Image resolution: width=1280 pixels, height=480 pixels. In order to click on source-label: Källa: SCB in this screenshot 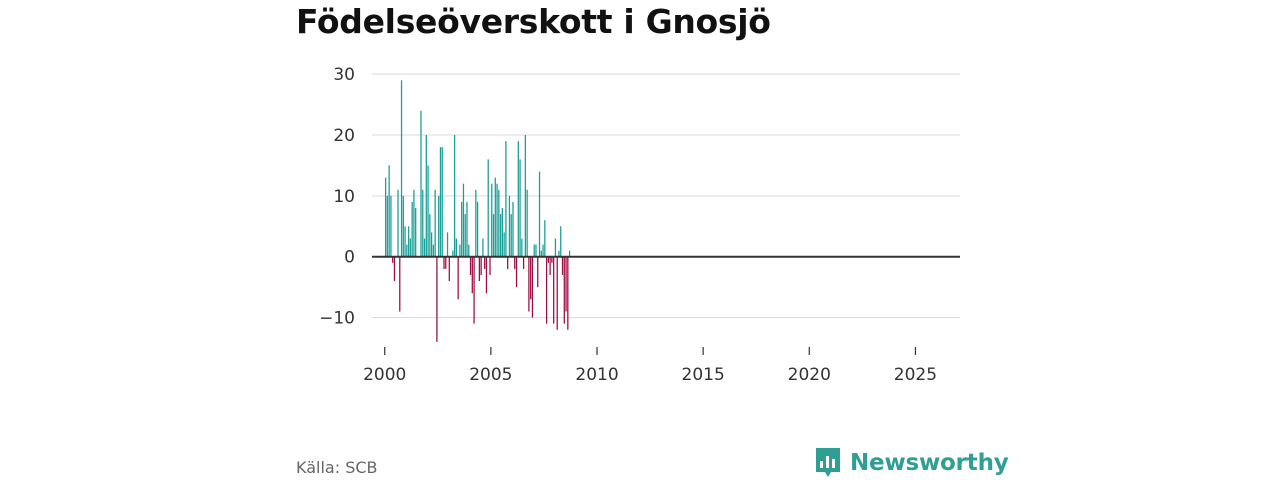, I will do `click(337, 467)`.